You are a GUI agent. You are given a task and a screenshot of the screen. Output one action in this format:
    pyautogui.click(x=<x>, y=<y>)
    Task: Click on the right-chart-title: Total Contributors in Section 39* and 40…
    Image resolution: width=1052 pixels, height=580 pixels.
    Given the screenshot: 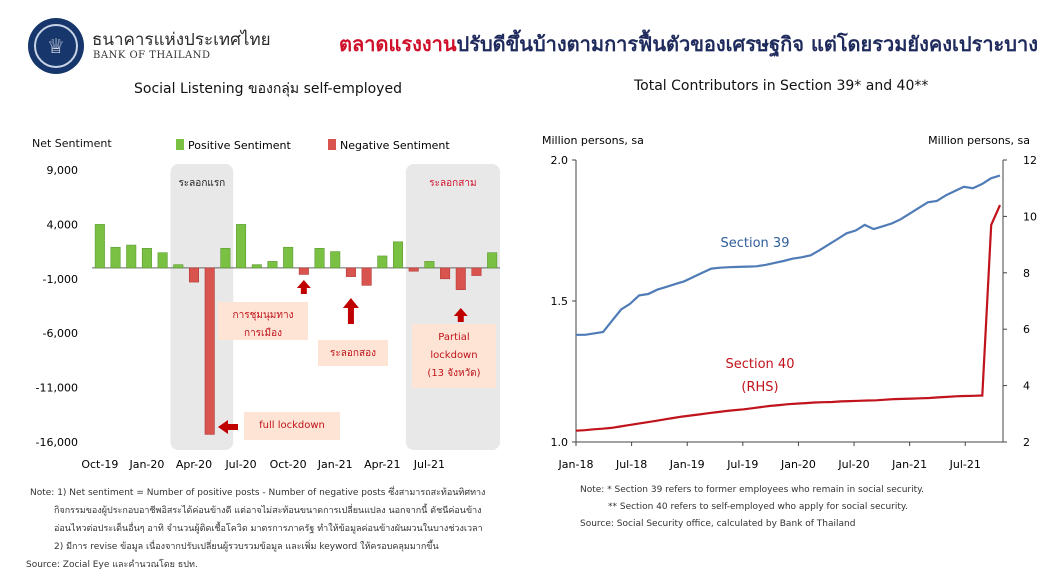 What is the action you would take?
    pyautogui.click(x=781, y=86)
    